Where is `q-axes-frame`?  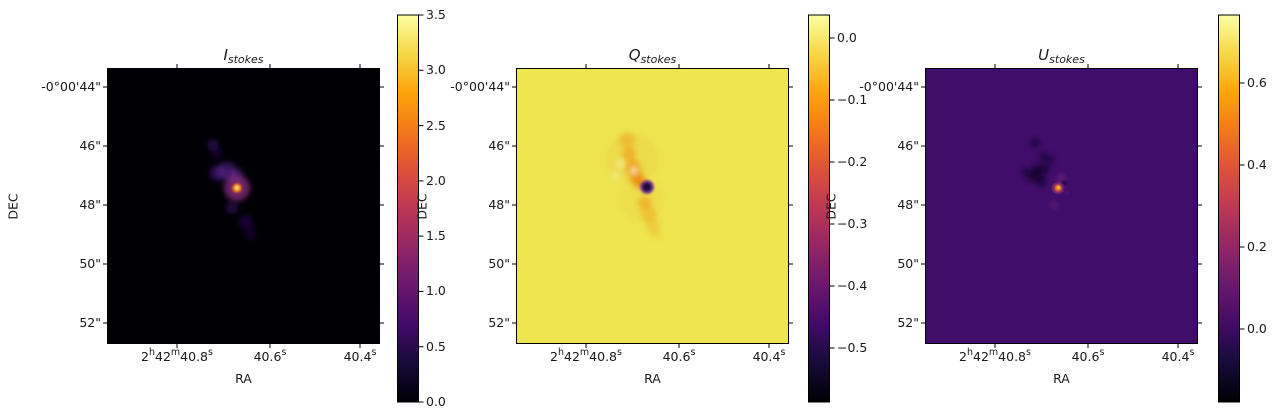
q-axes-frame is located at coordinates (652, 206).